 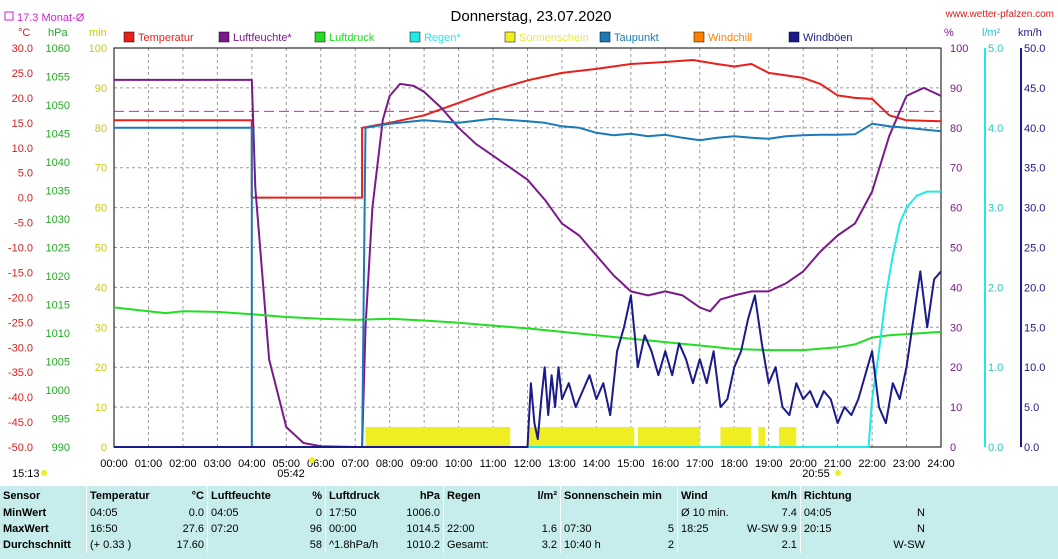 What do you see at coordinates (907, 464) in the screenshot?
I see `x-tick: 23:00` at bounding box center [907, 464].